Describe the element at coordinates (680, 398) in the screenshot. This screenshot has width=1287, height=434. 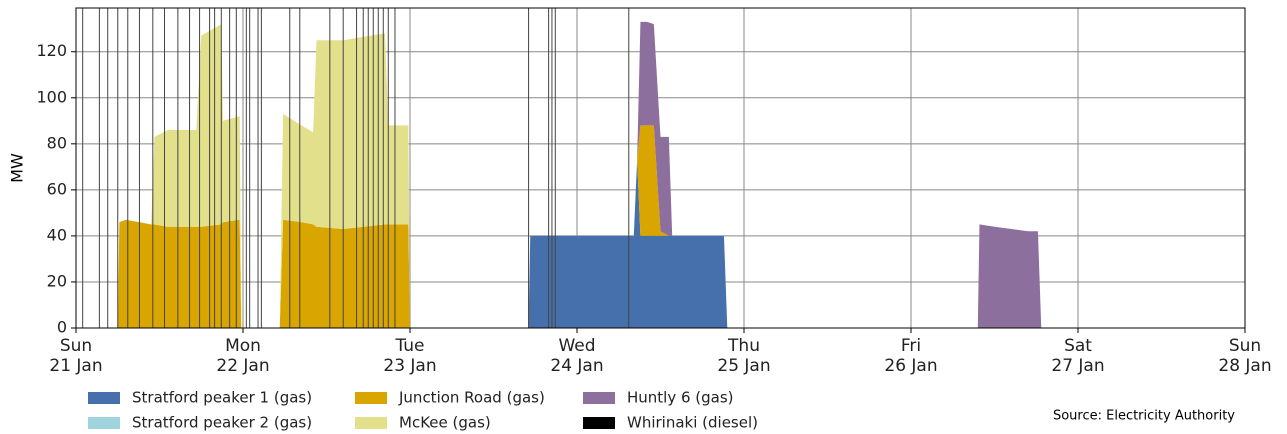
I see `legend-label: Huntly 6 (gas)` at that location.